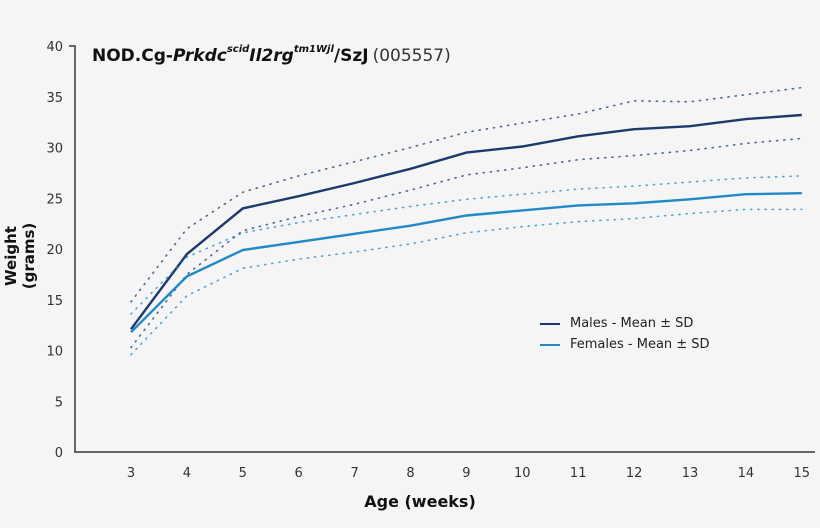 The height and width of the screenshot is (528, 820). Describe the element at coordinates (411, 56) in the screenshot. I see `stock-code: (005557)` at that location.